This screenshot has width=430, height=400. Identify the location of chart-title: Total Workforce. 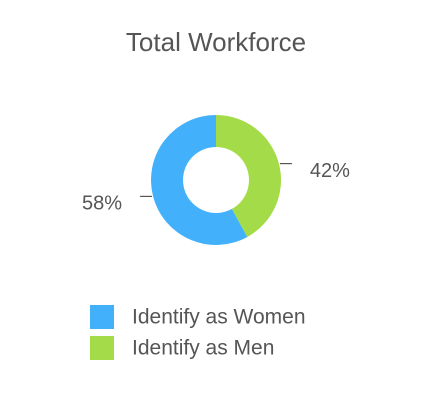
(216, 42).